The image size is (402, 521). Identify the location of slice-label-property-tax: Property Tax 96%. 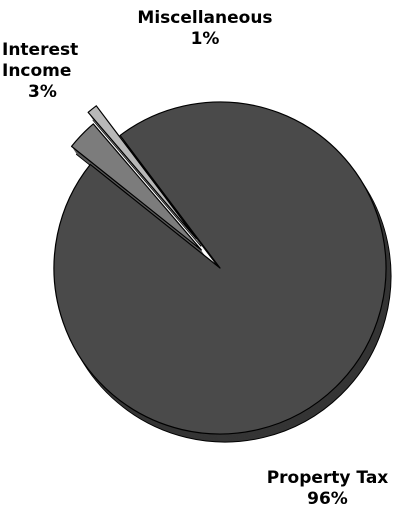
(327, 489).